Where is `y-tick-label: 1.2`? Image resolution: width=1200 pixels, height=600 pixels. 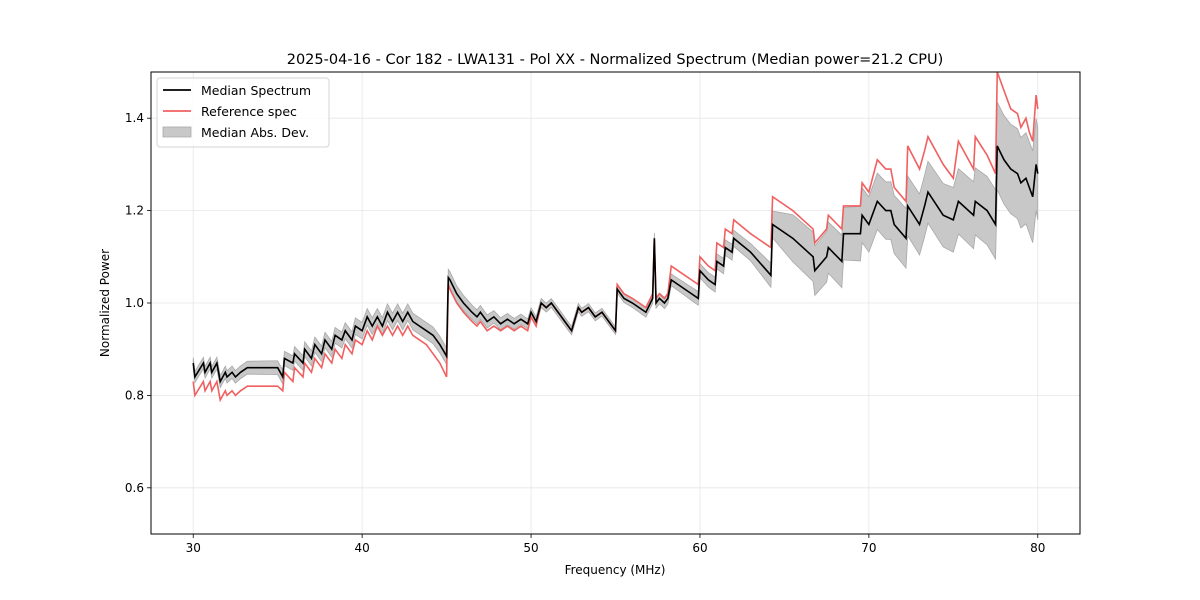
y-tick-label: 1.2 is located at coordinates (134, 211).